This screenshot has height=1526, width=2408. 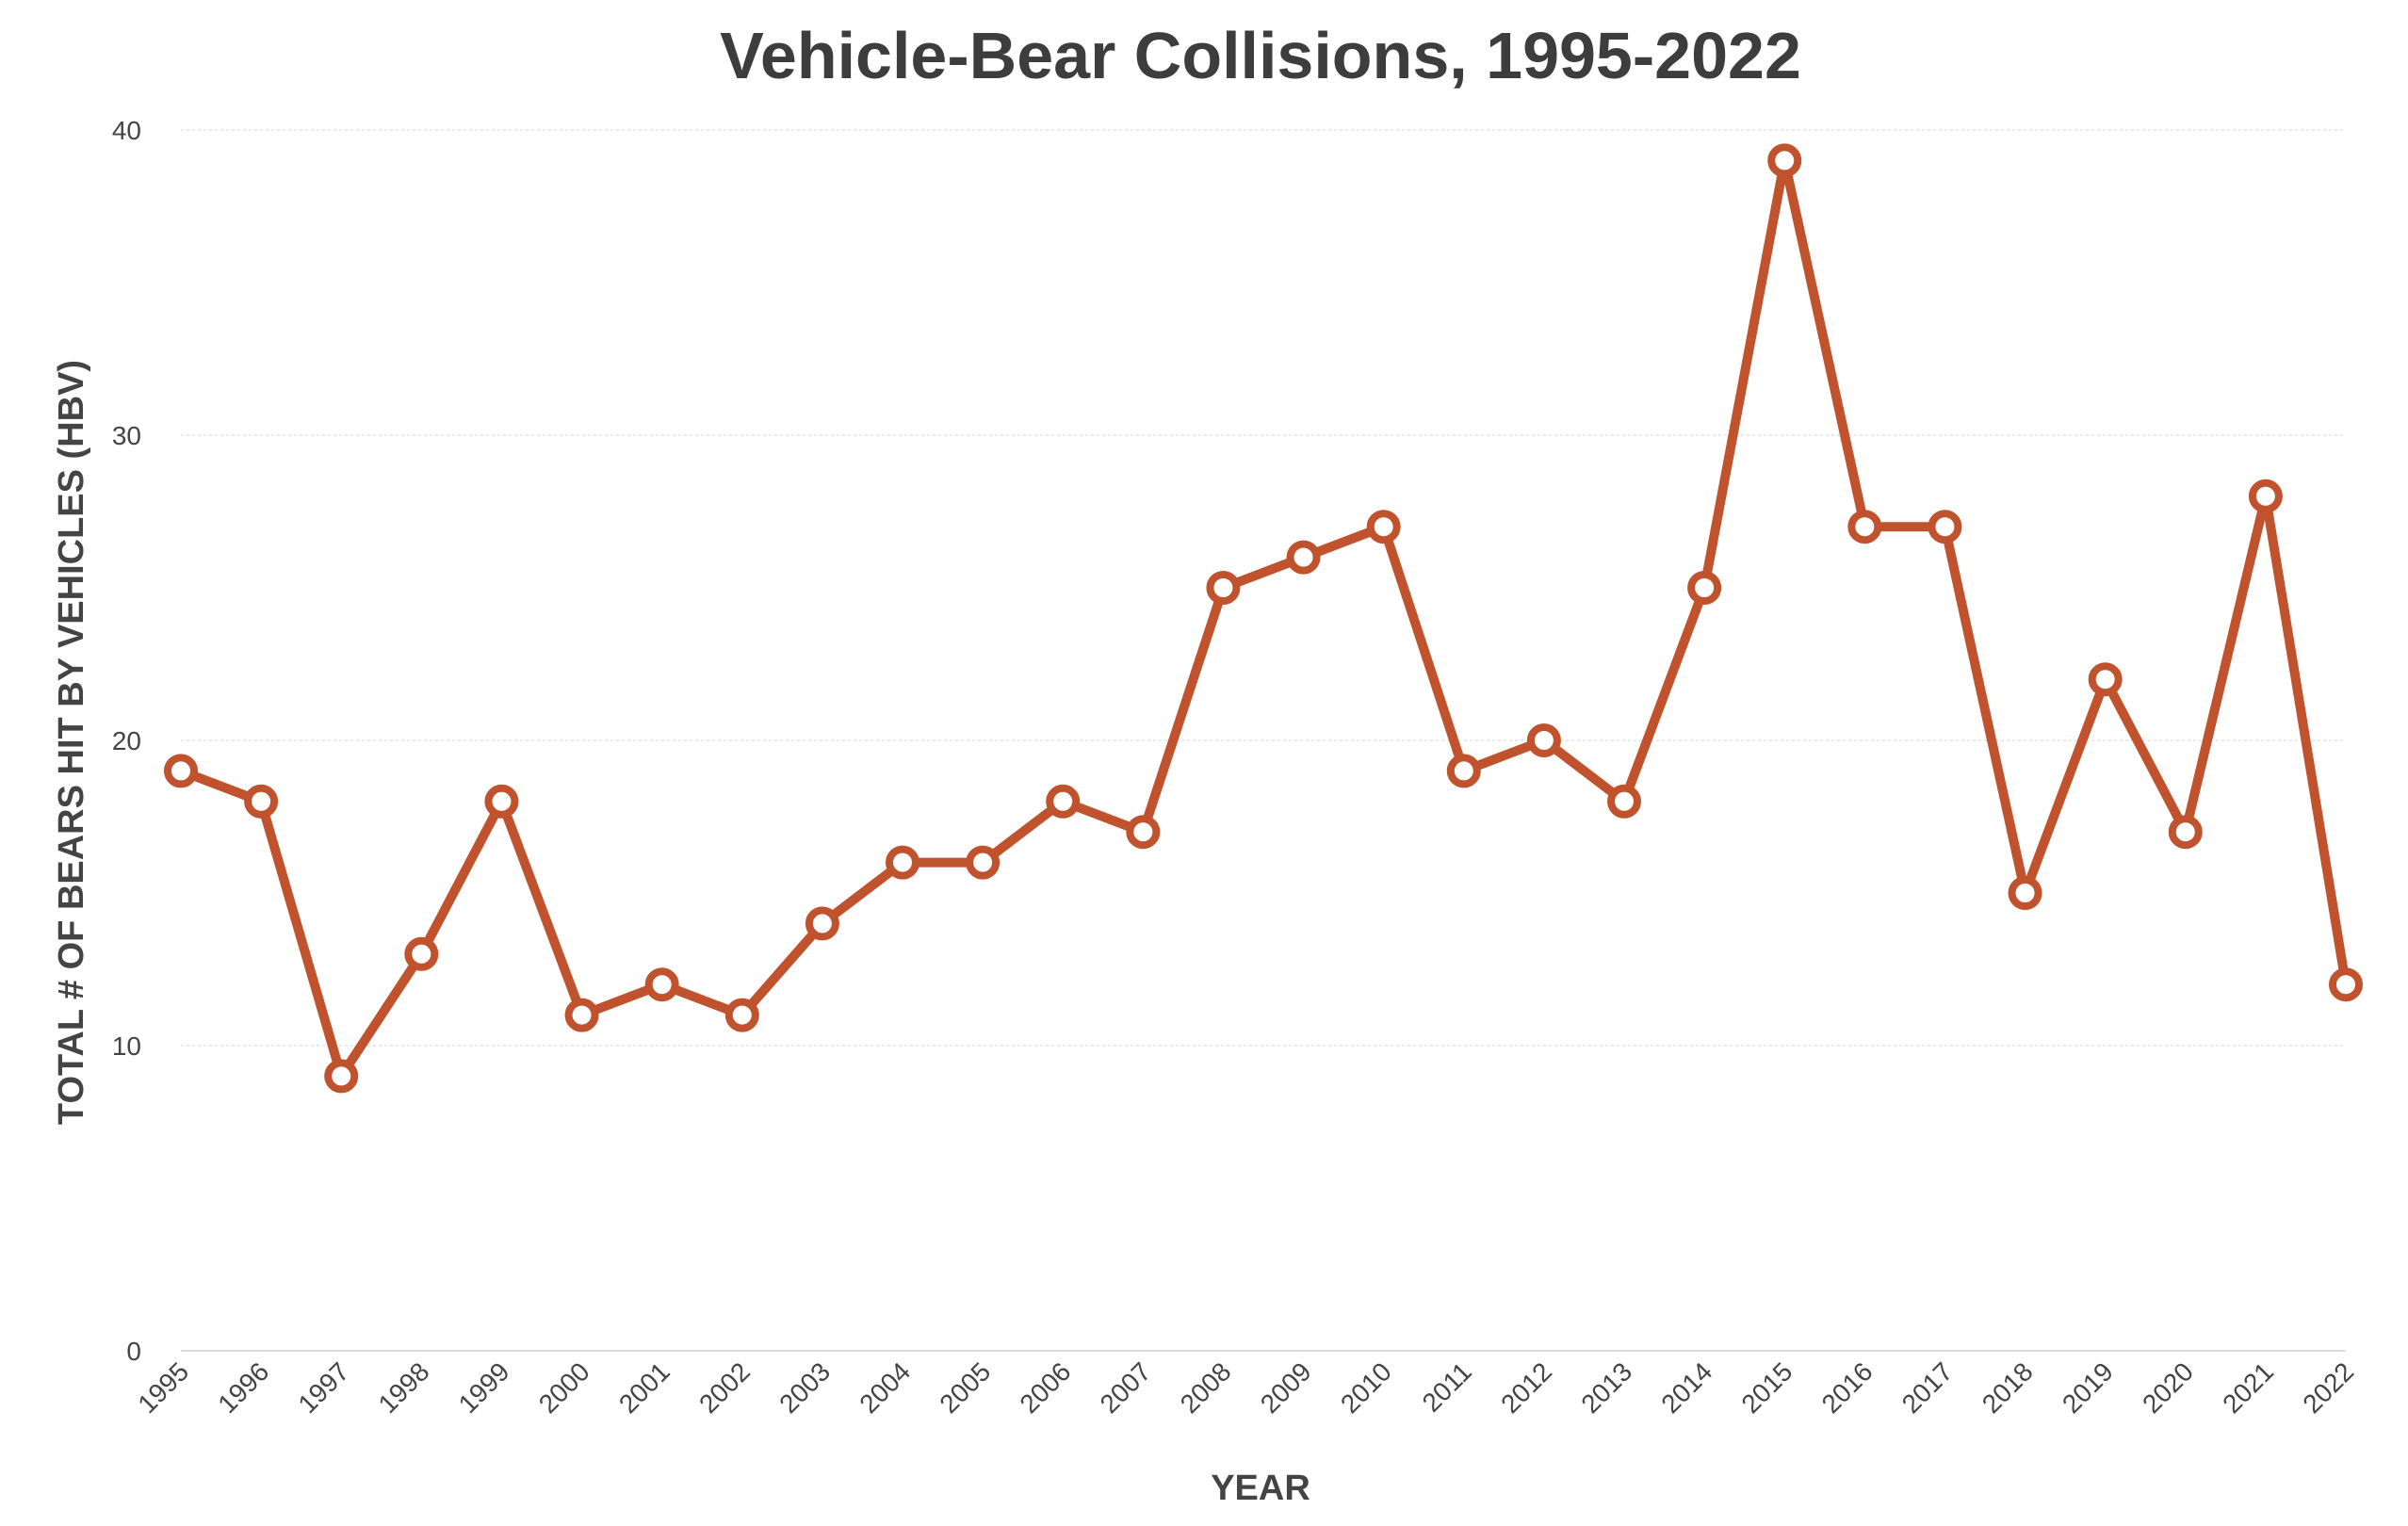 What do you see at coordinates (581, 1015) in the screenshot?
I see `data-point-2000` at bounding box center [581, 1015].